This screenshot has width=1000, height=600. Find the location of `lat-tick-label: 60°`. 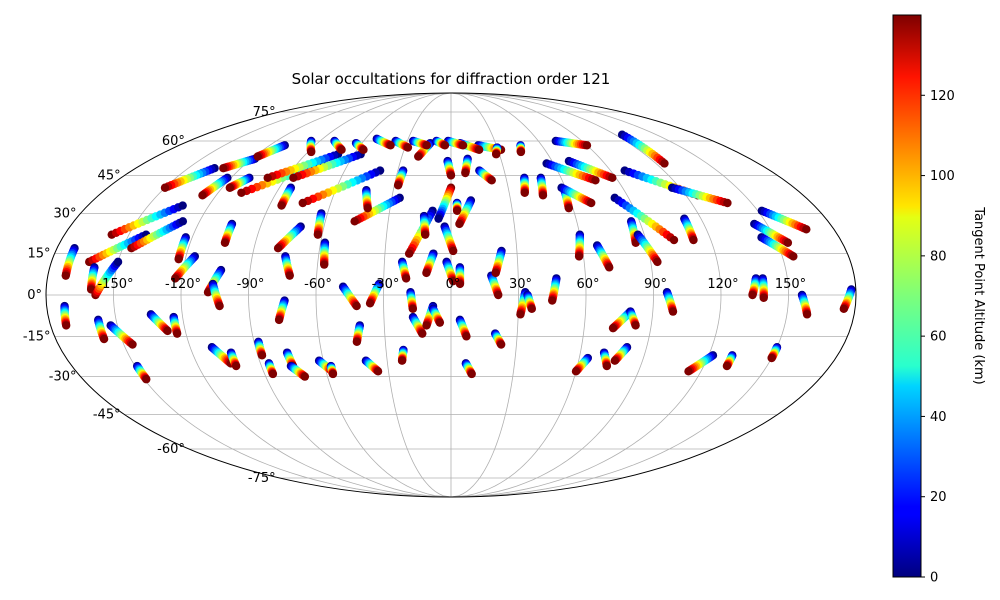

lat-tick-label: 60° is located at coordinates (173, 141).